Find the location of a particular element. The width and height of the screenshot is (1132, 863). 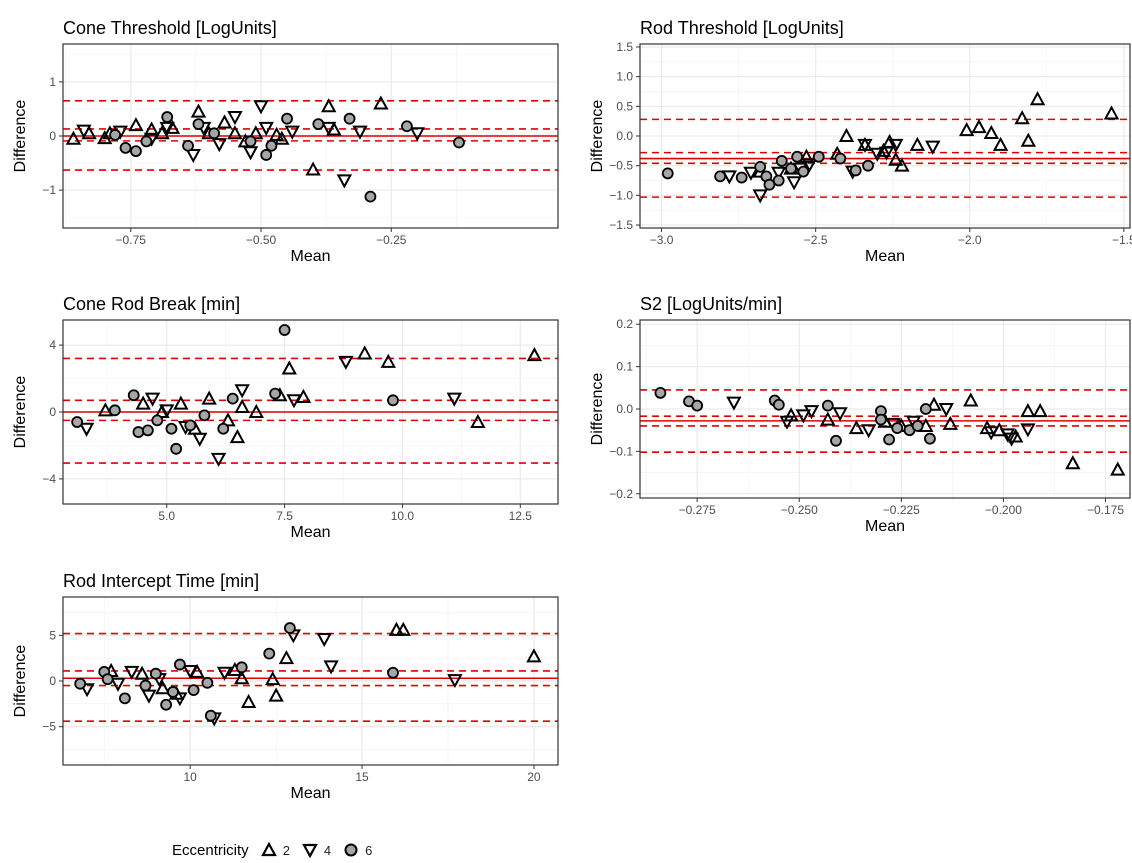

legend-label-6: 6 is located at coordinates (369, 850).